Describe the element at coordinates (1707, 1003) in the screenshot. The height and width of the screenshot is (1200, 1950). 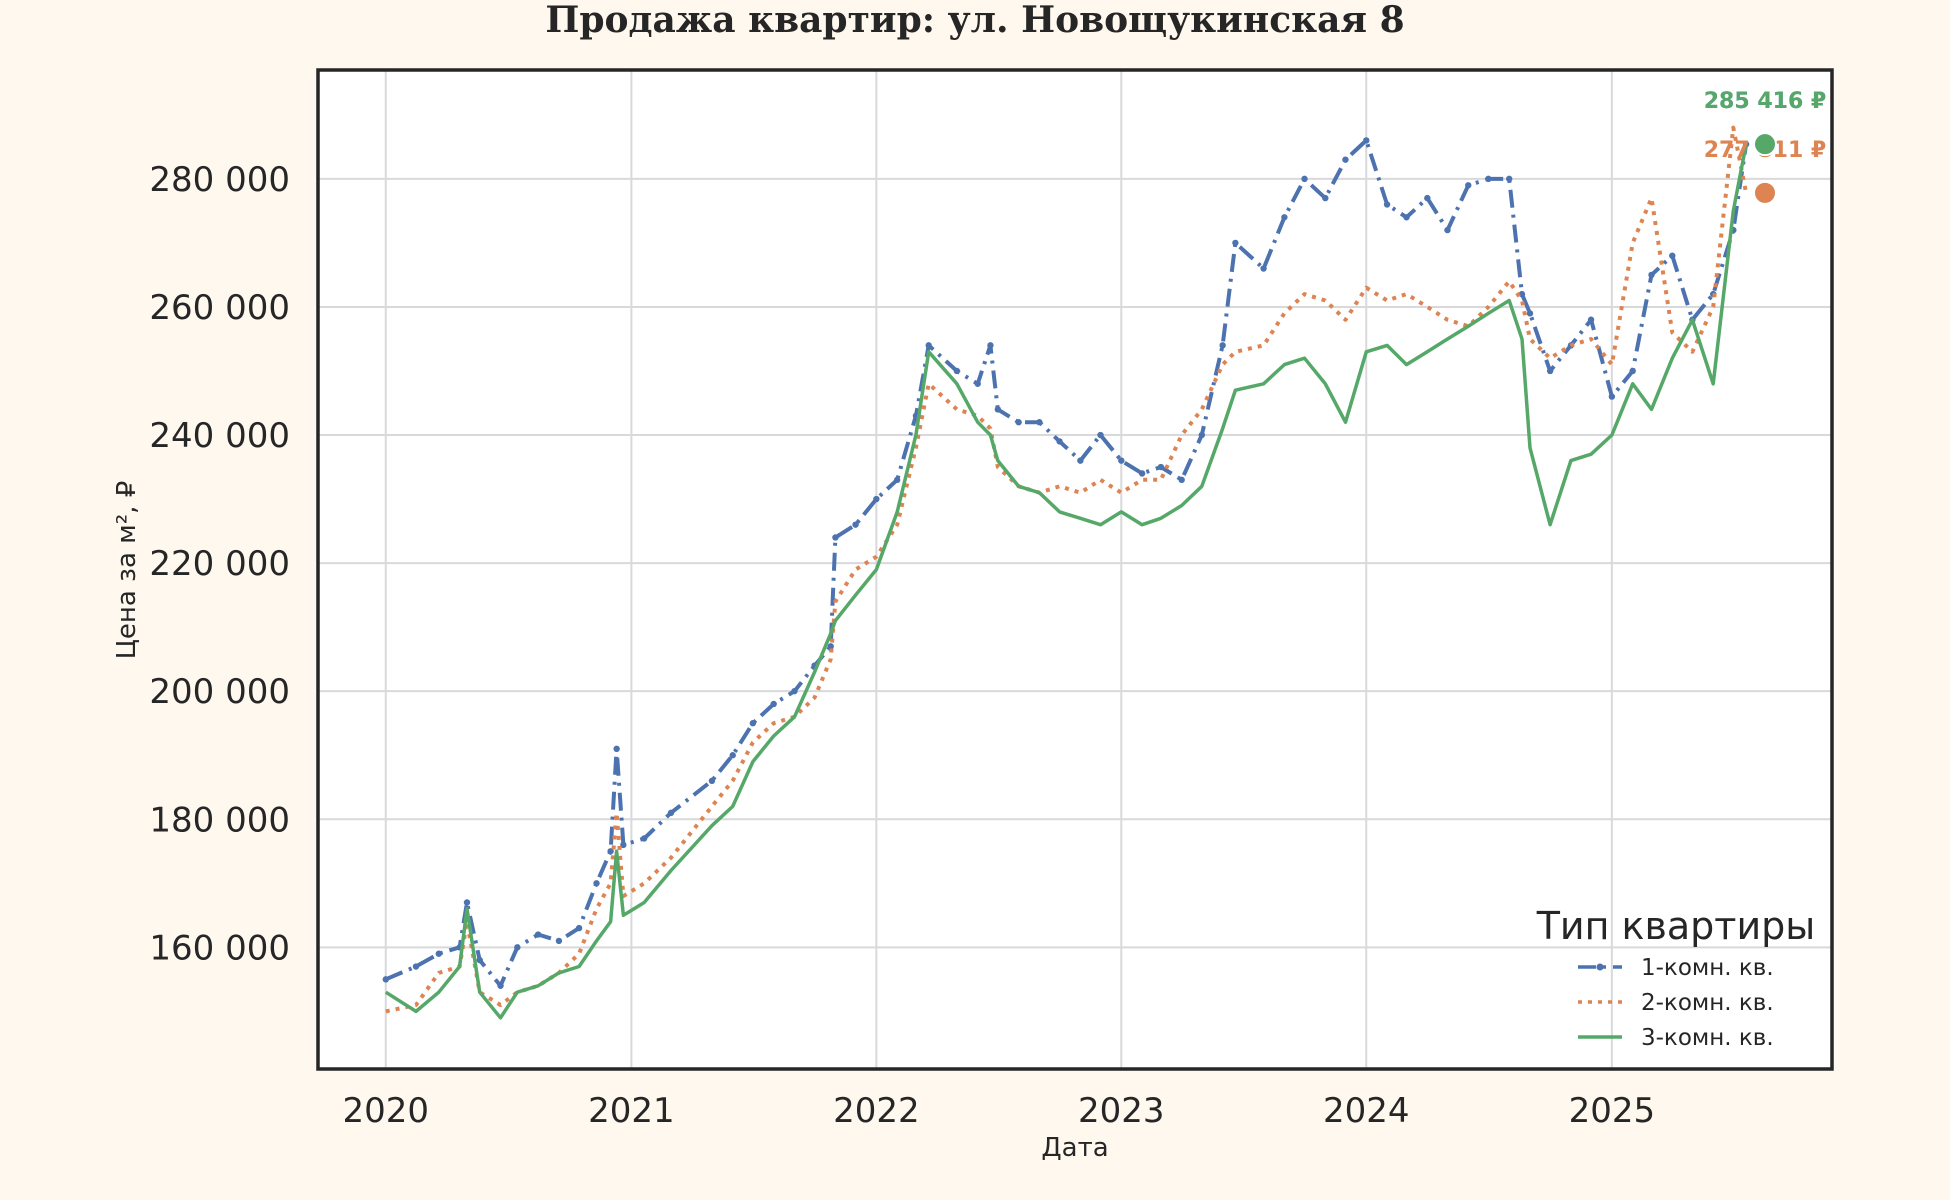
I see `legend-label: 2-комн. кв.` at that location.